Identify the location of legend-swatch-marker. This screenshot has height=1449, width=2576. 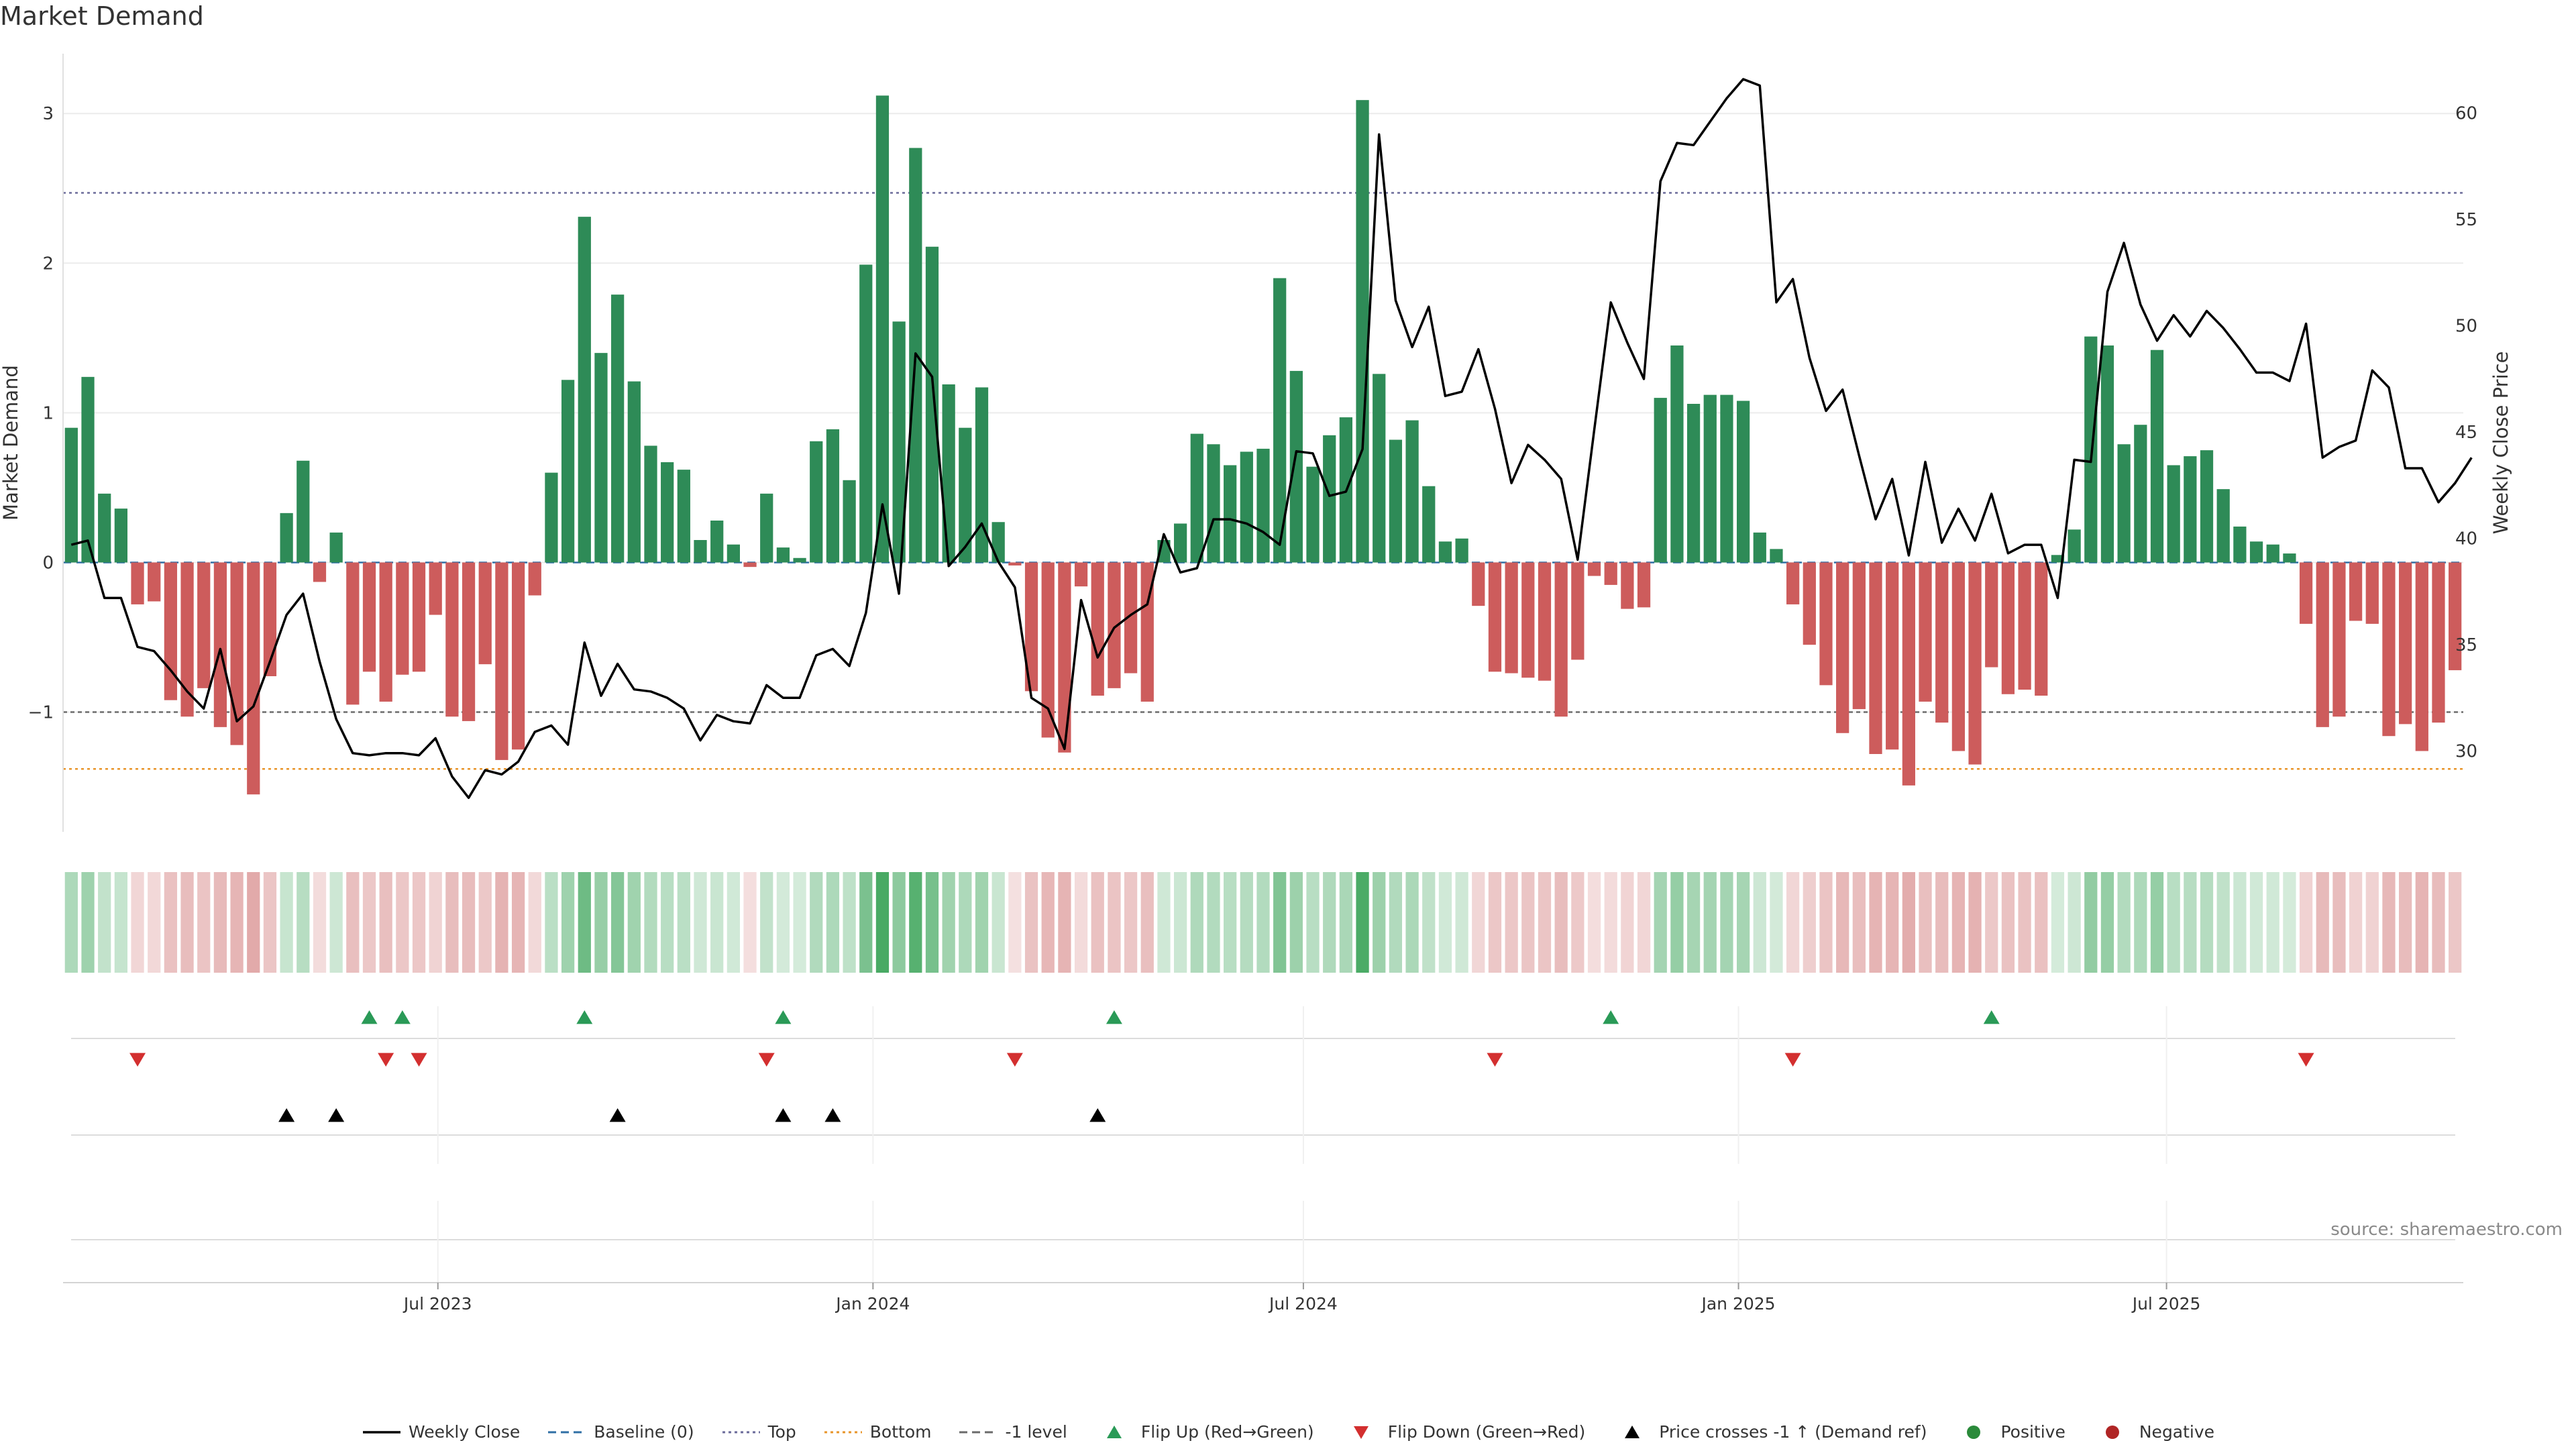
(2112, 1432).